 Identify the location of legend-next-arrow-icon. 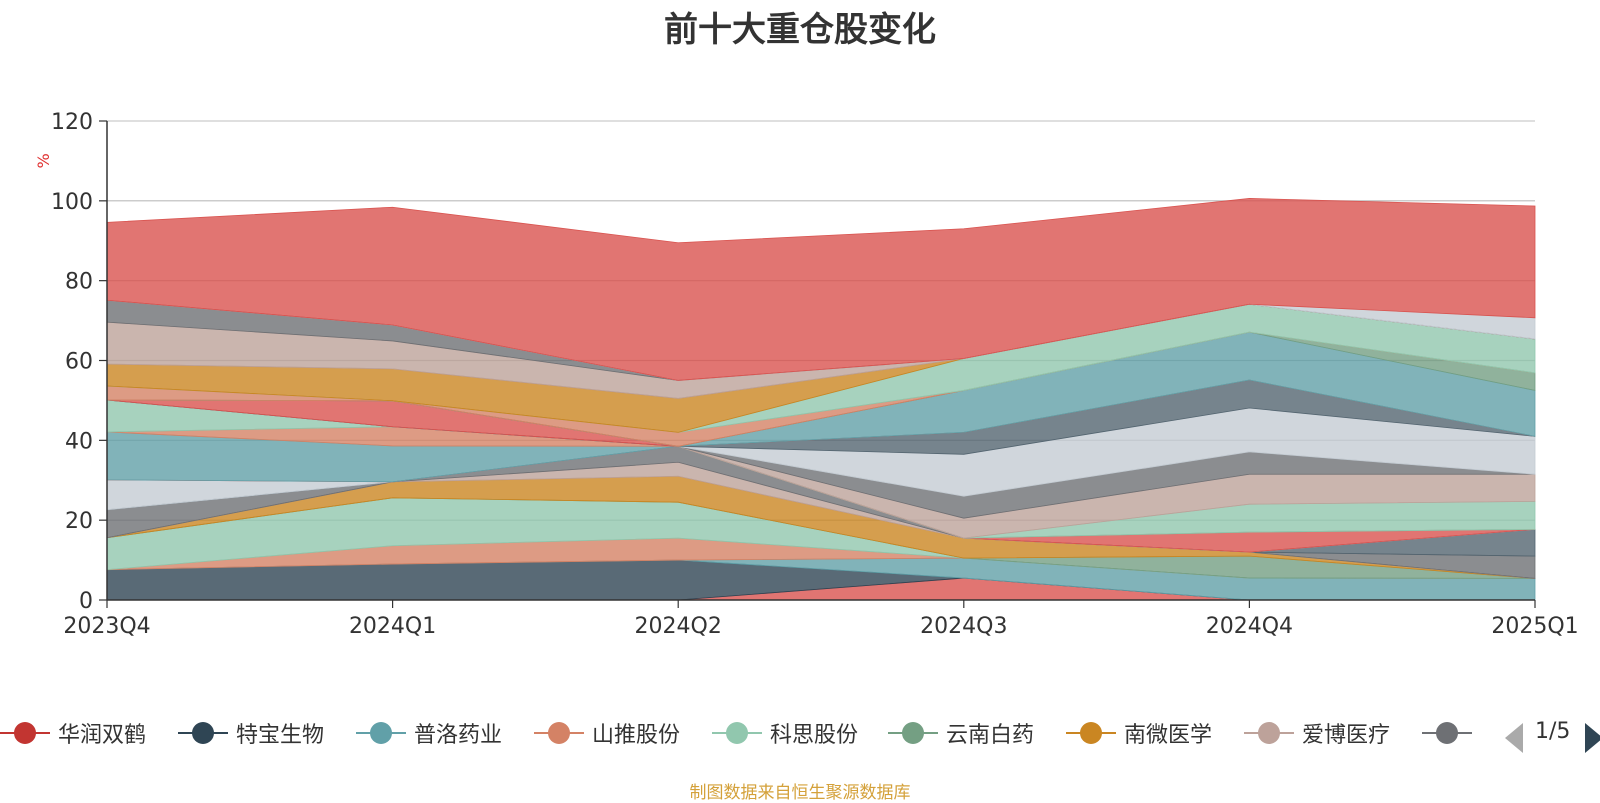
(1592, 738).